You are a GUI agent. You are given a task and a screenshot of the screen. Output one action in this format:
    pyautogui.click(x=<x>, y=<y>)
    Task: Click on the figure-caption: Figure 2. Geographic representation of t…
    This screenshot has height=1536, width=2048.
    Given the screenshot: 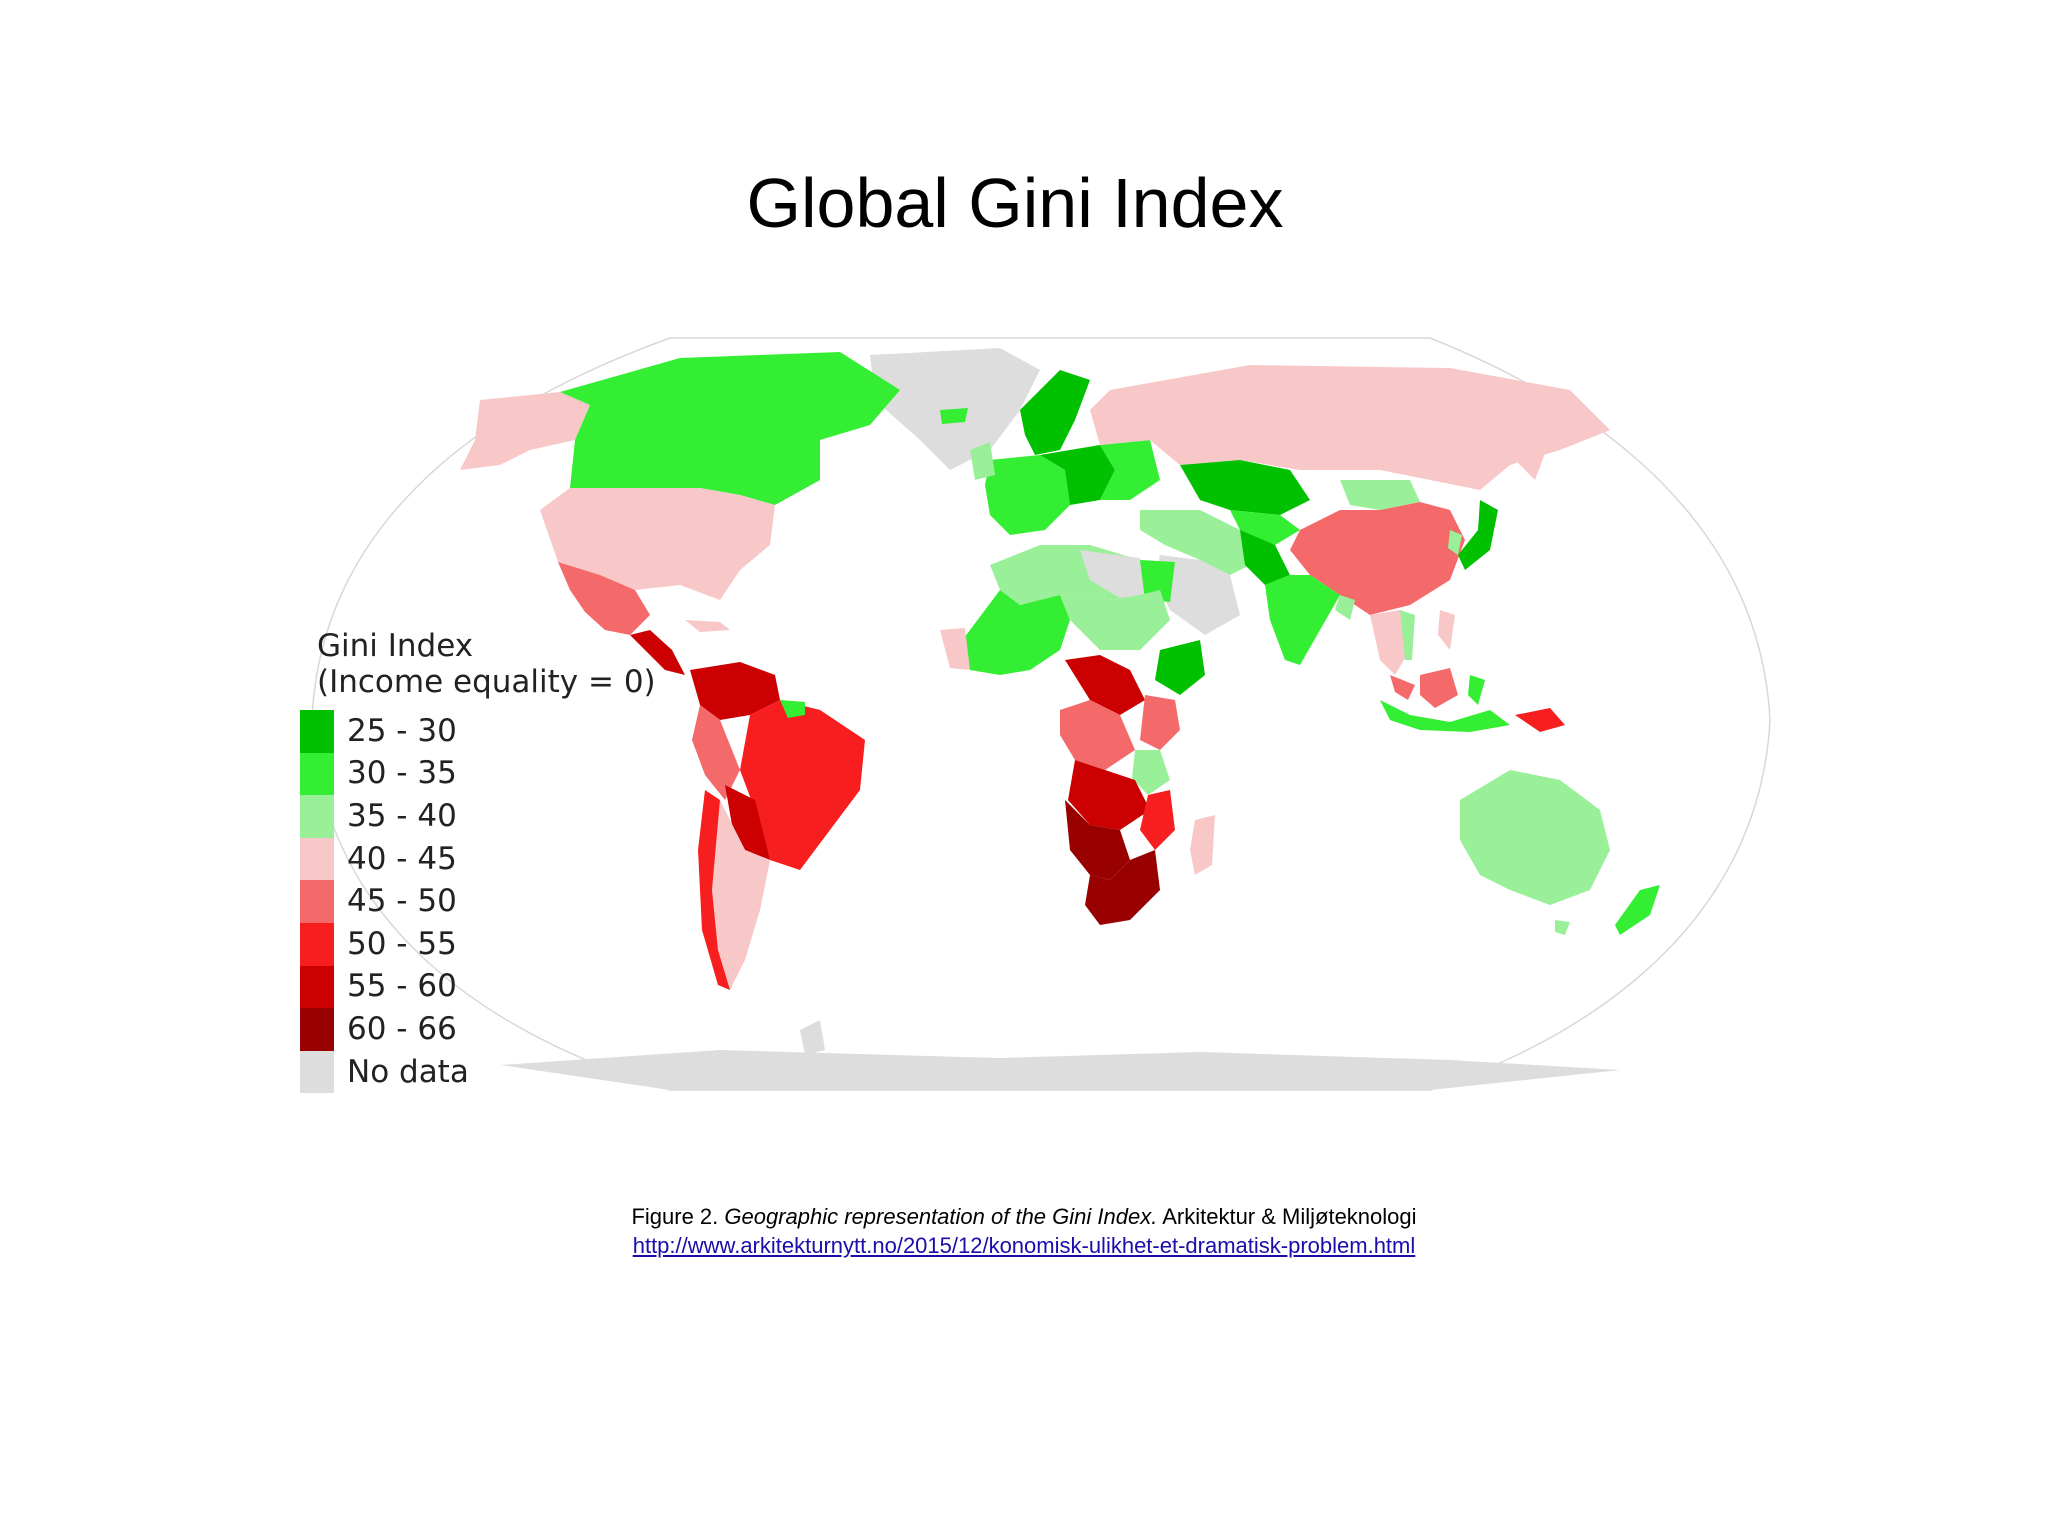 What is the action you would take?
    pyautogui.click(x=1024, y=1231)
    